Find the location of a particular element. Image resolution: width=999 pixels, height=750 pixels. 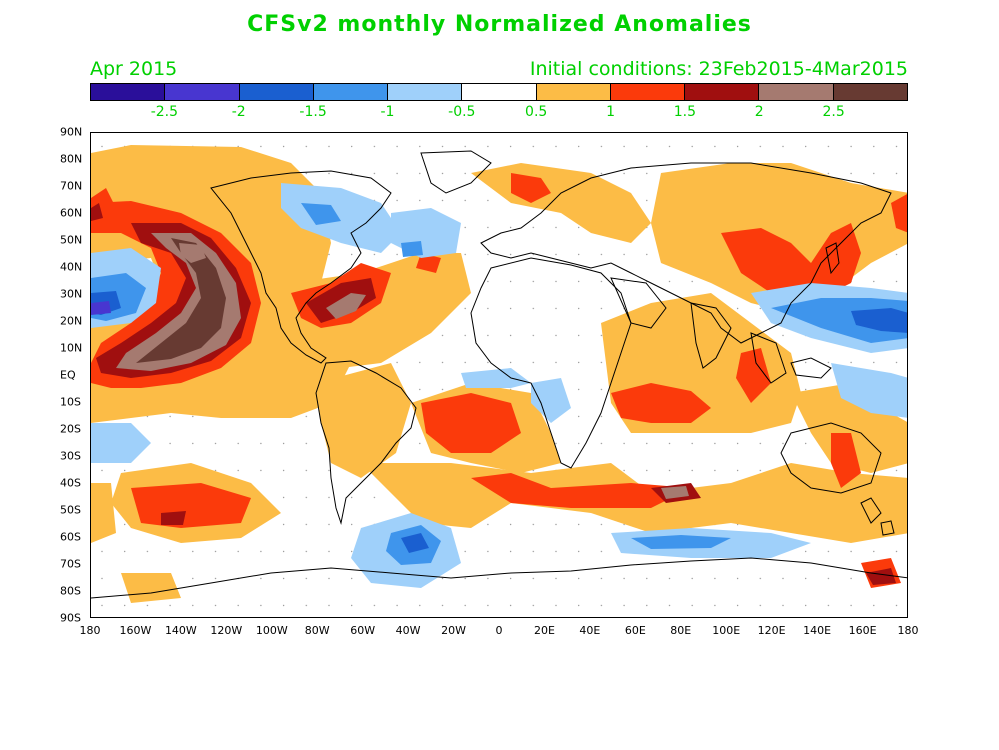

latitude-label: 90S is located at coordinates (70, 618).